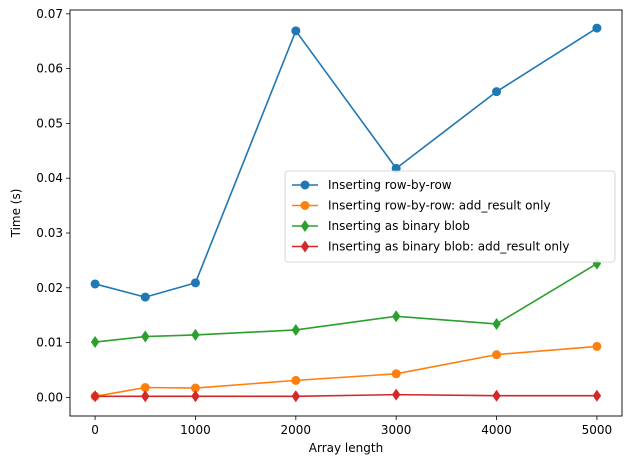  Describe the element at coordinates (49, 397) in the screenshot. I see `y-tick-label-0: 0.00` at that location.